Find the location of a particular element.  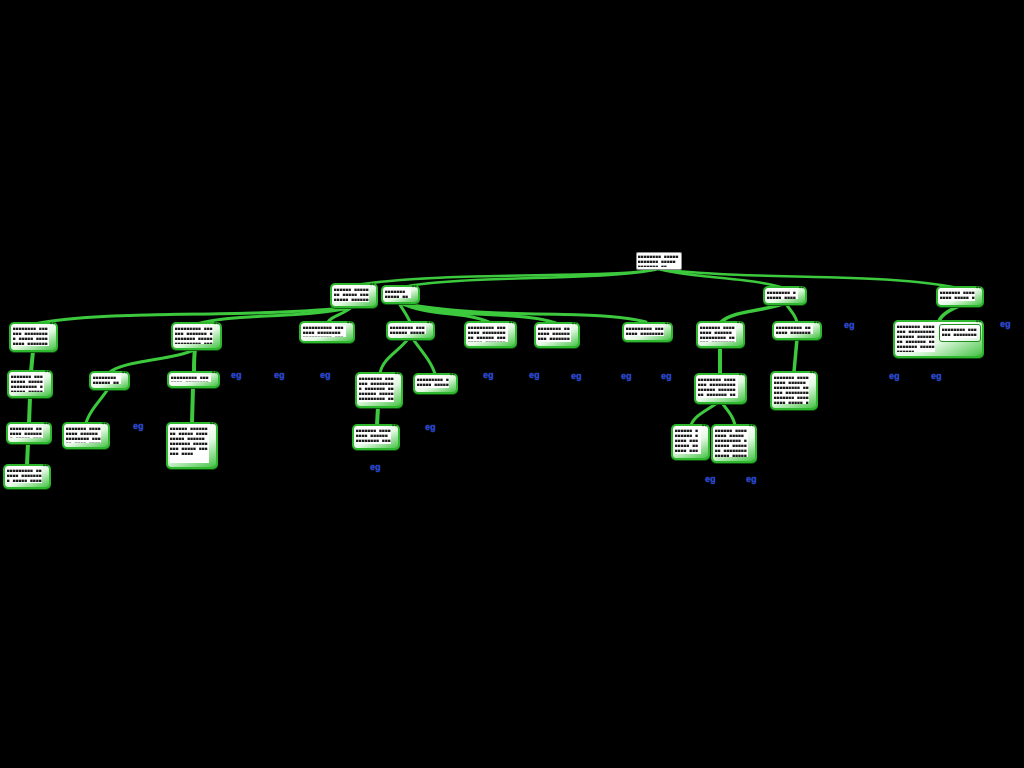

node-text: ■■■■■■■ ■■■■■ ■■■■■■■■ ■■■■■ is located at coordinates (398, 293).